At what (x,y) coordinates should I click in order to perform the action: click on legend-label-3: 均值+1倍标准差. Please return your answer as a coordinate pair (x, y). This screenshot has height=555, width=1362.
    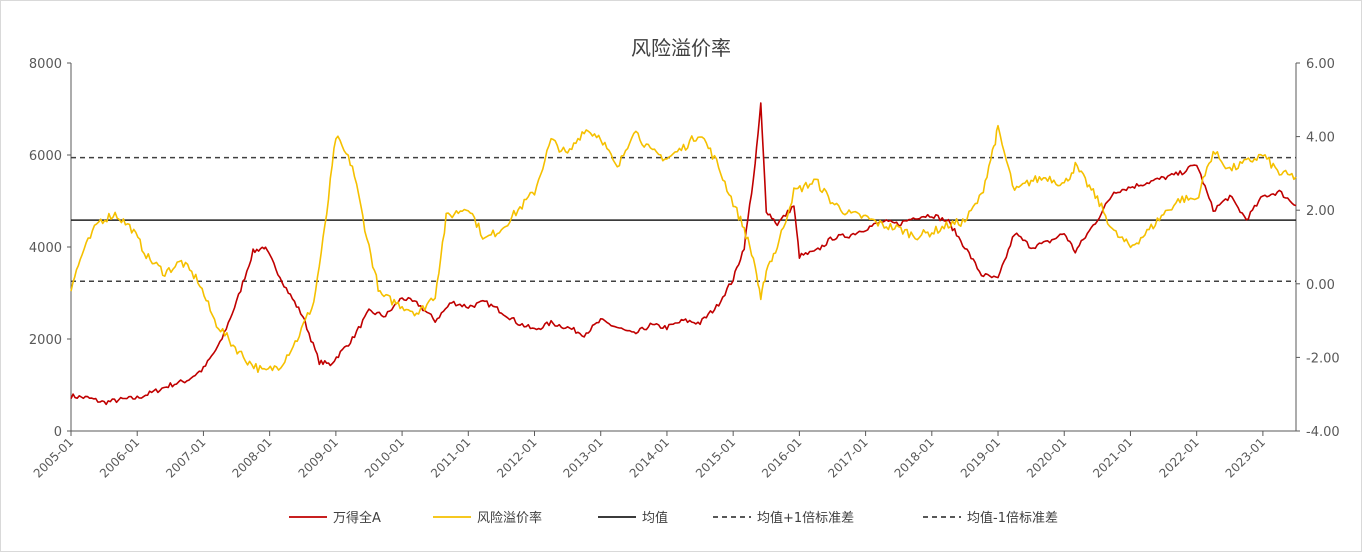
    Looking at the image, I should click on (805, 518).